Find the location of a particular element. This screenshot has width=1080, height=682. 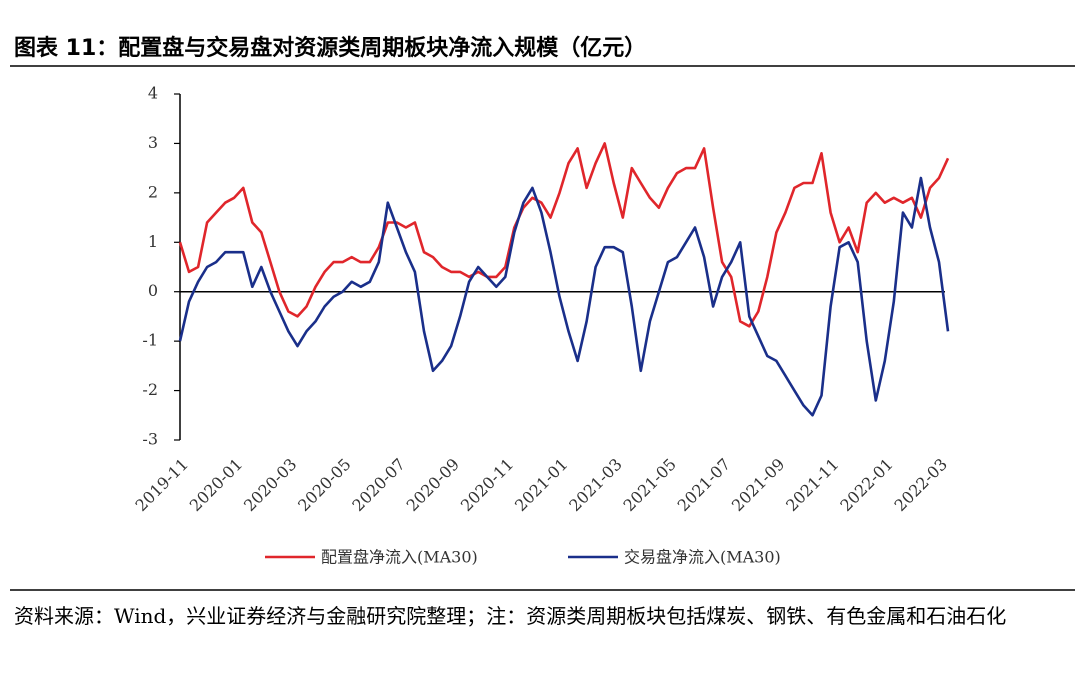

y-tick-label: 1 is located at coordinates (153, 241).